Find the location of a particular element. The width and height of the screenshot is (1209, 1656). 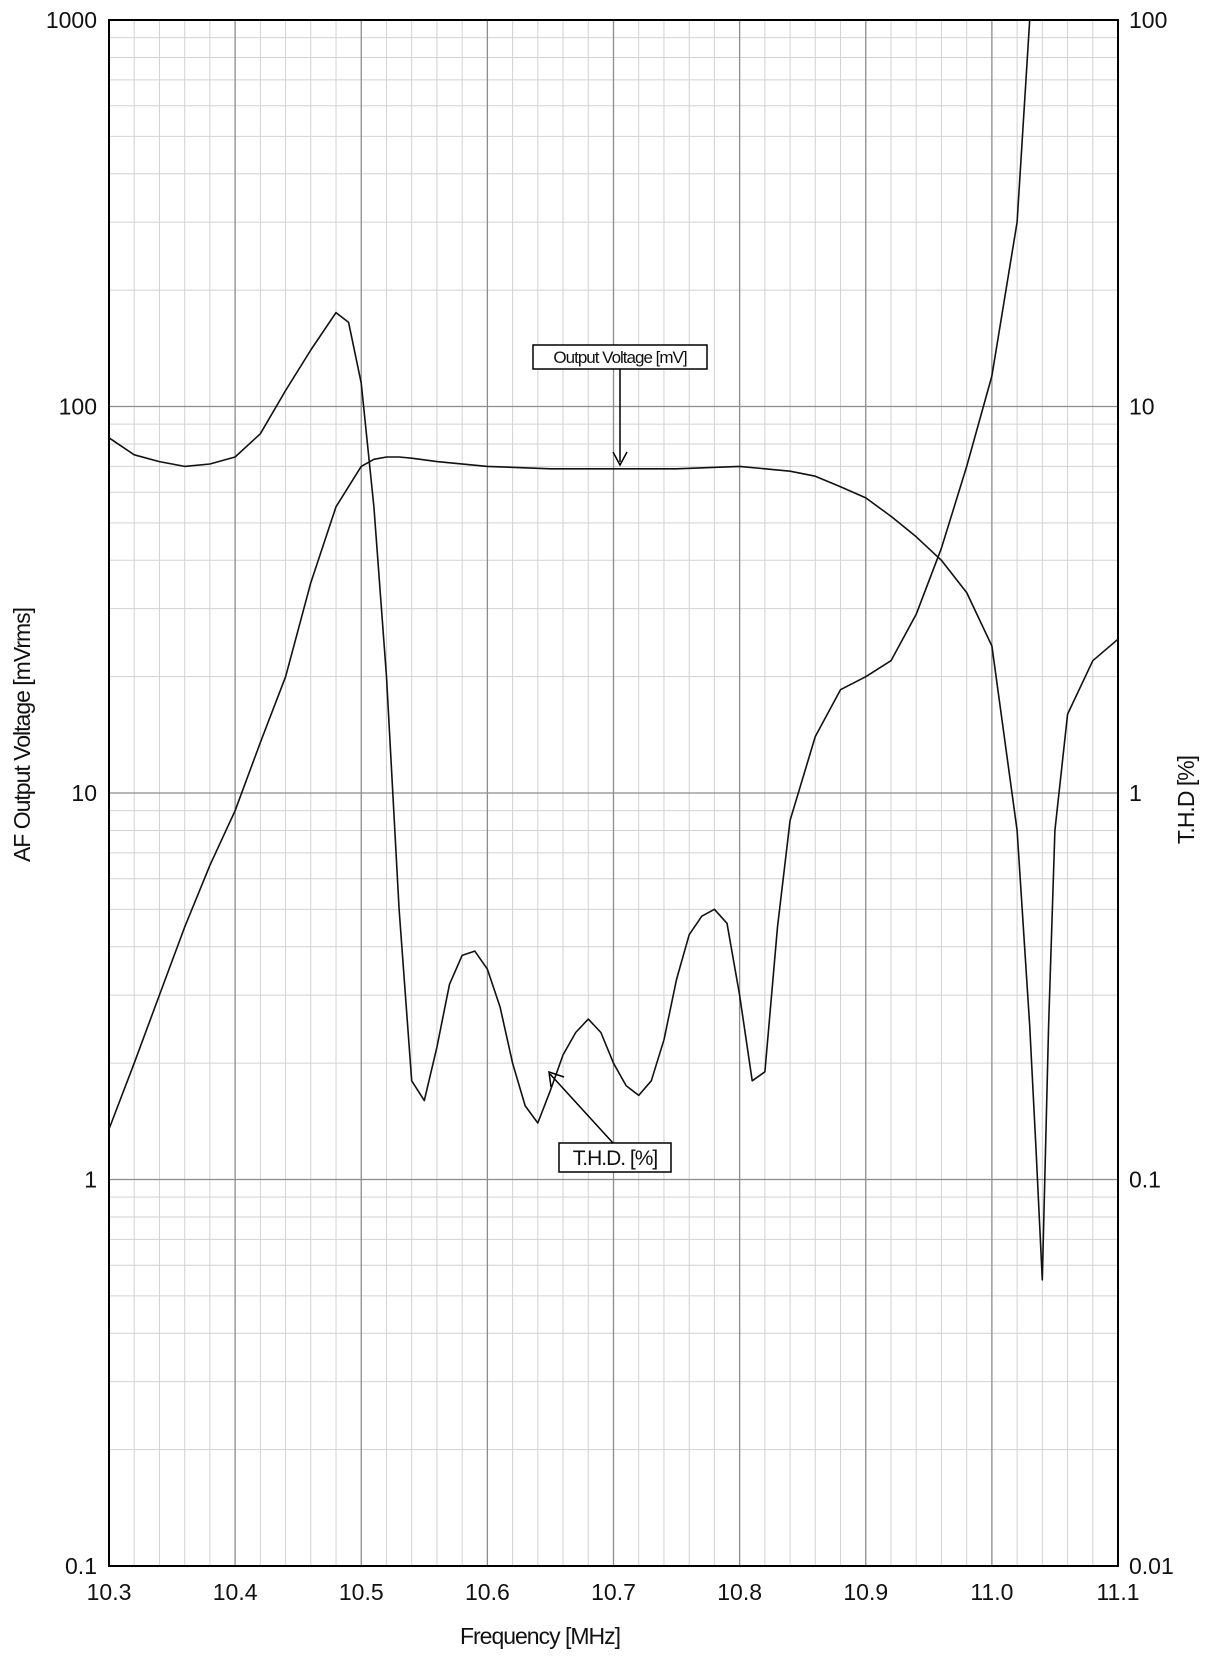

thd-annotation: T.H.D. [%] is located at coordinates (610, 1121).